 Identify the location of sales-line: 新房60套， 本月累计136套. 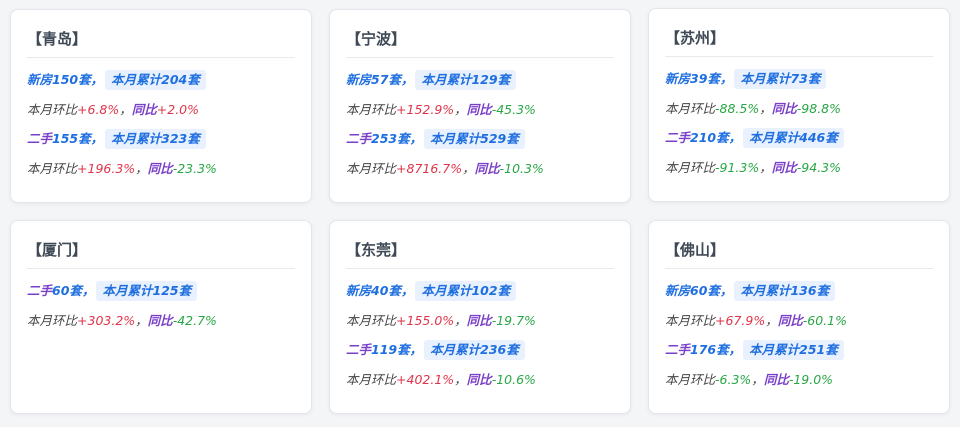
(756, 295).